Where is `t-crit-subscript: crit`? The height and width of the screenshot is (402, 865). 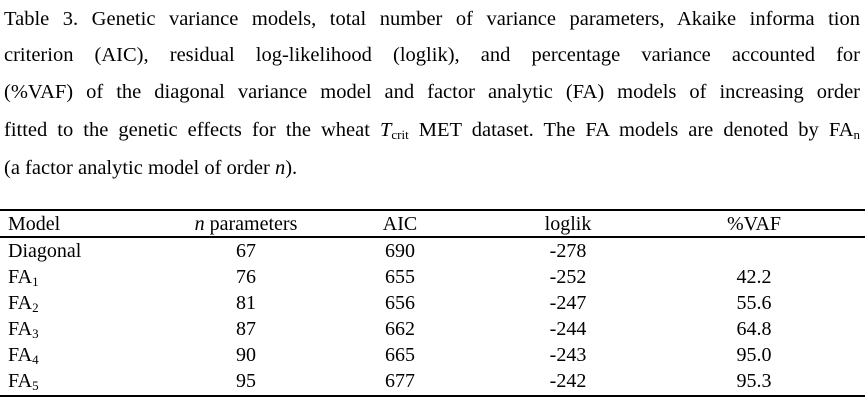 t-crit-subscript: crit is located at coordinates (400, 134).